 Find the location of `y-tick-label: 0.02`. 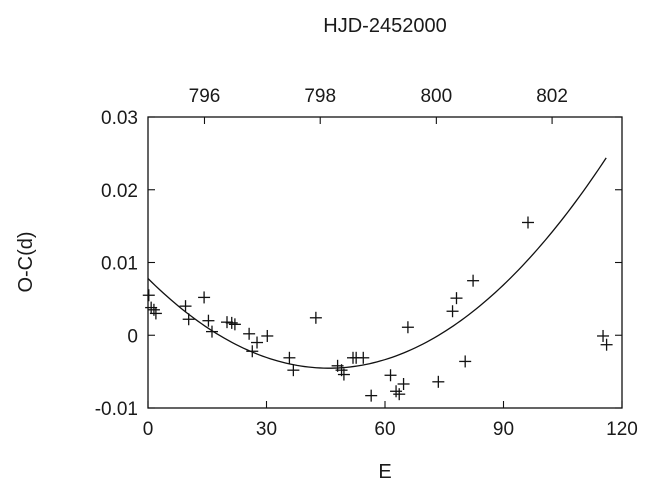

y-tick-label: 0.02 is located at coordinates (119, 191).